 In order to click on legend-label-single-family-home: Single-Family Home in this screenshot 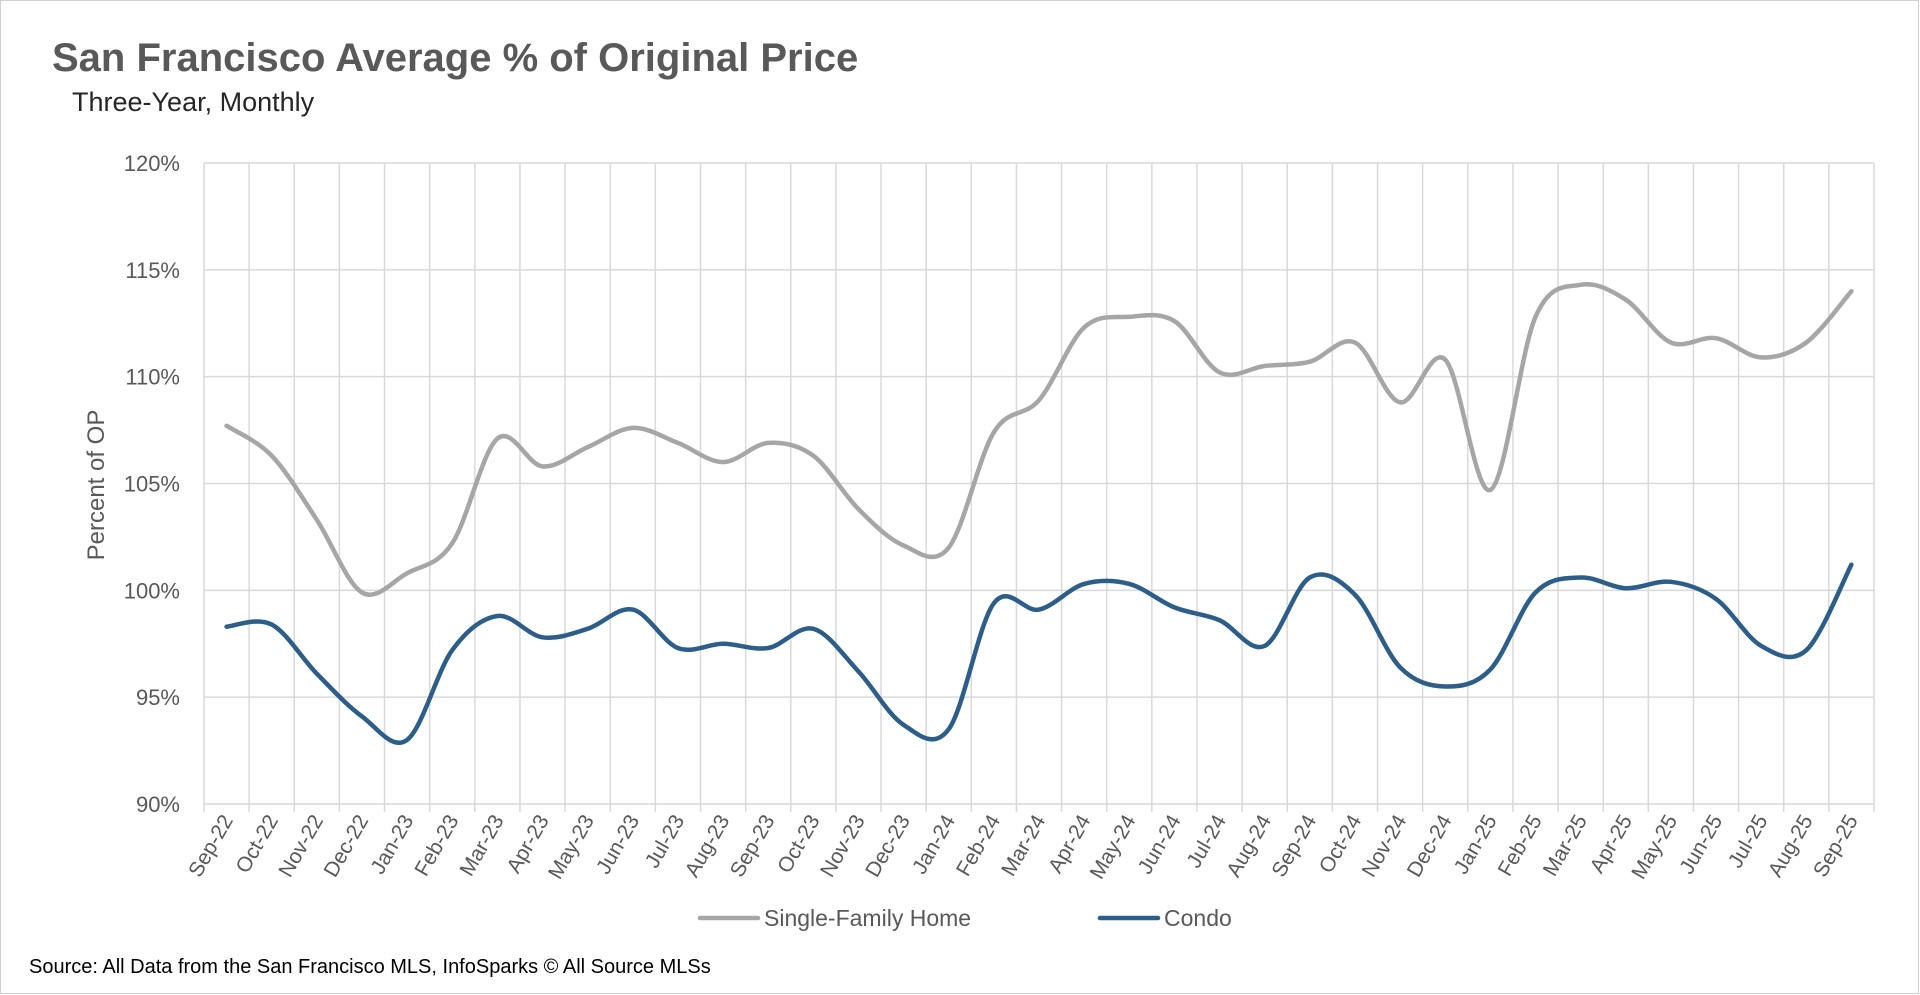, I will do `click(867, 918)`.